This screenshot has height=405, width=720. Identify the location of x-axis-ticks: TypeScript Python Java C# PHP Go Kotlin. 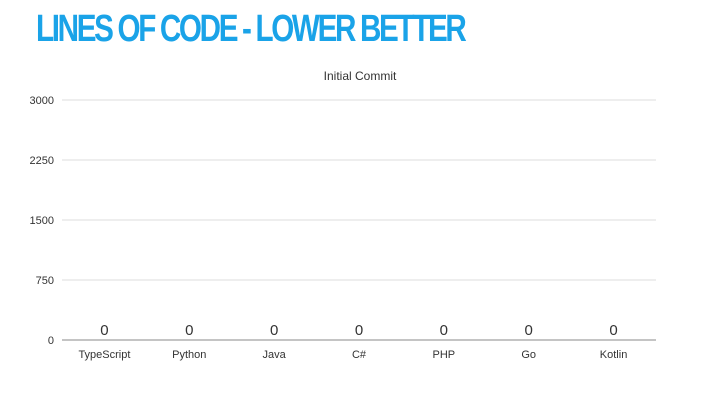
(352, 355).